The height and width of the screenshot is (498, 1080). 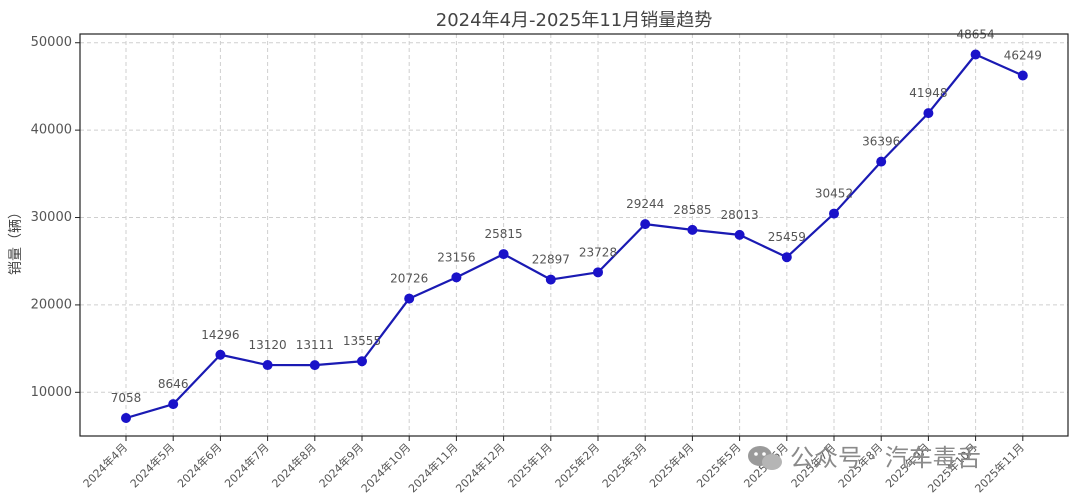 I want to click on data-label: 25459, so click(x=787, y=237).